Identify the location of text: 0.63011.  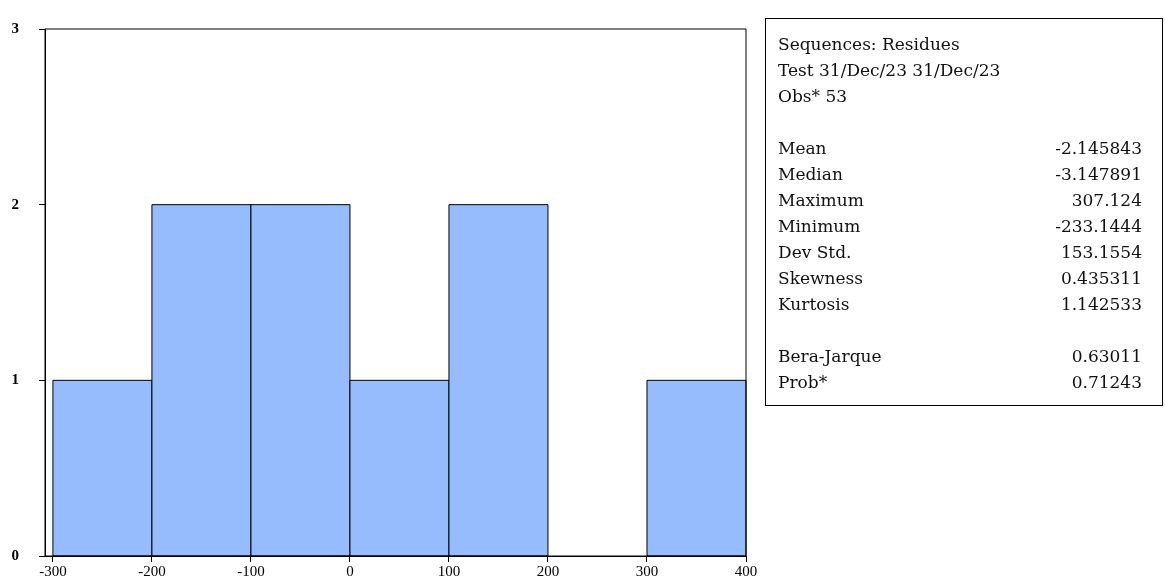
(1106, 356).